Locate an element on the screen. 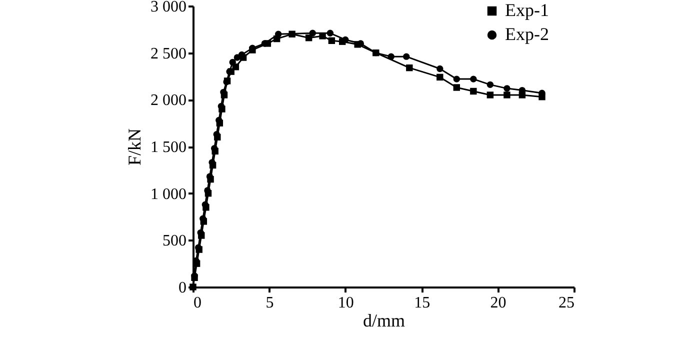 This screenshot has height=339, width=700. y-tick-label: 0 is located at coordinates (182, 288).